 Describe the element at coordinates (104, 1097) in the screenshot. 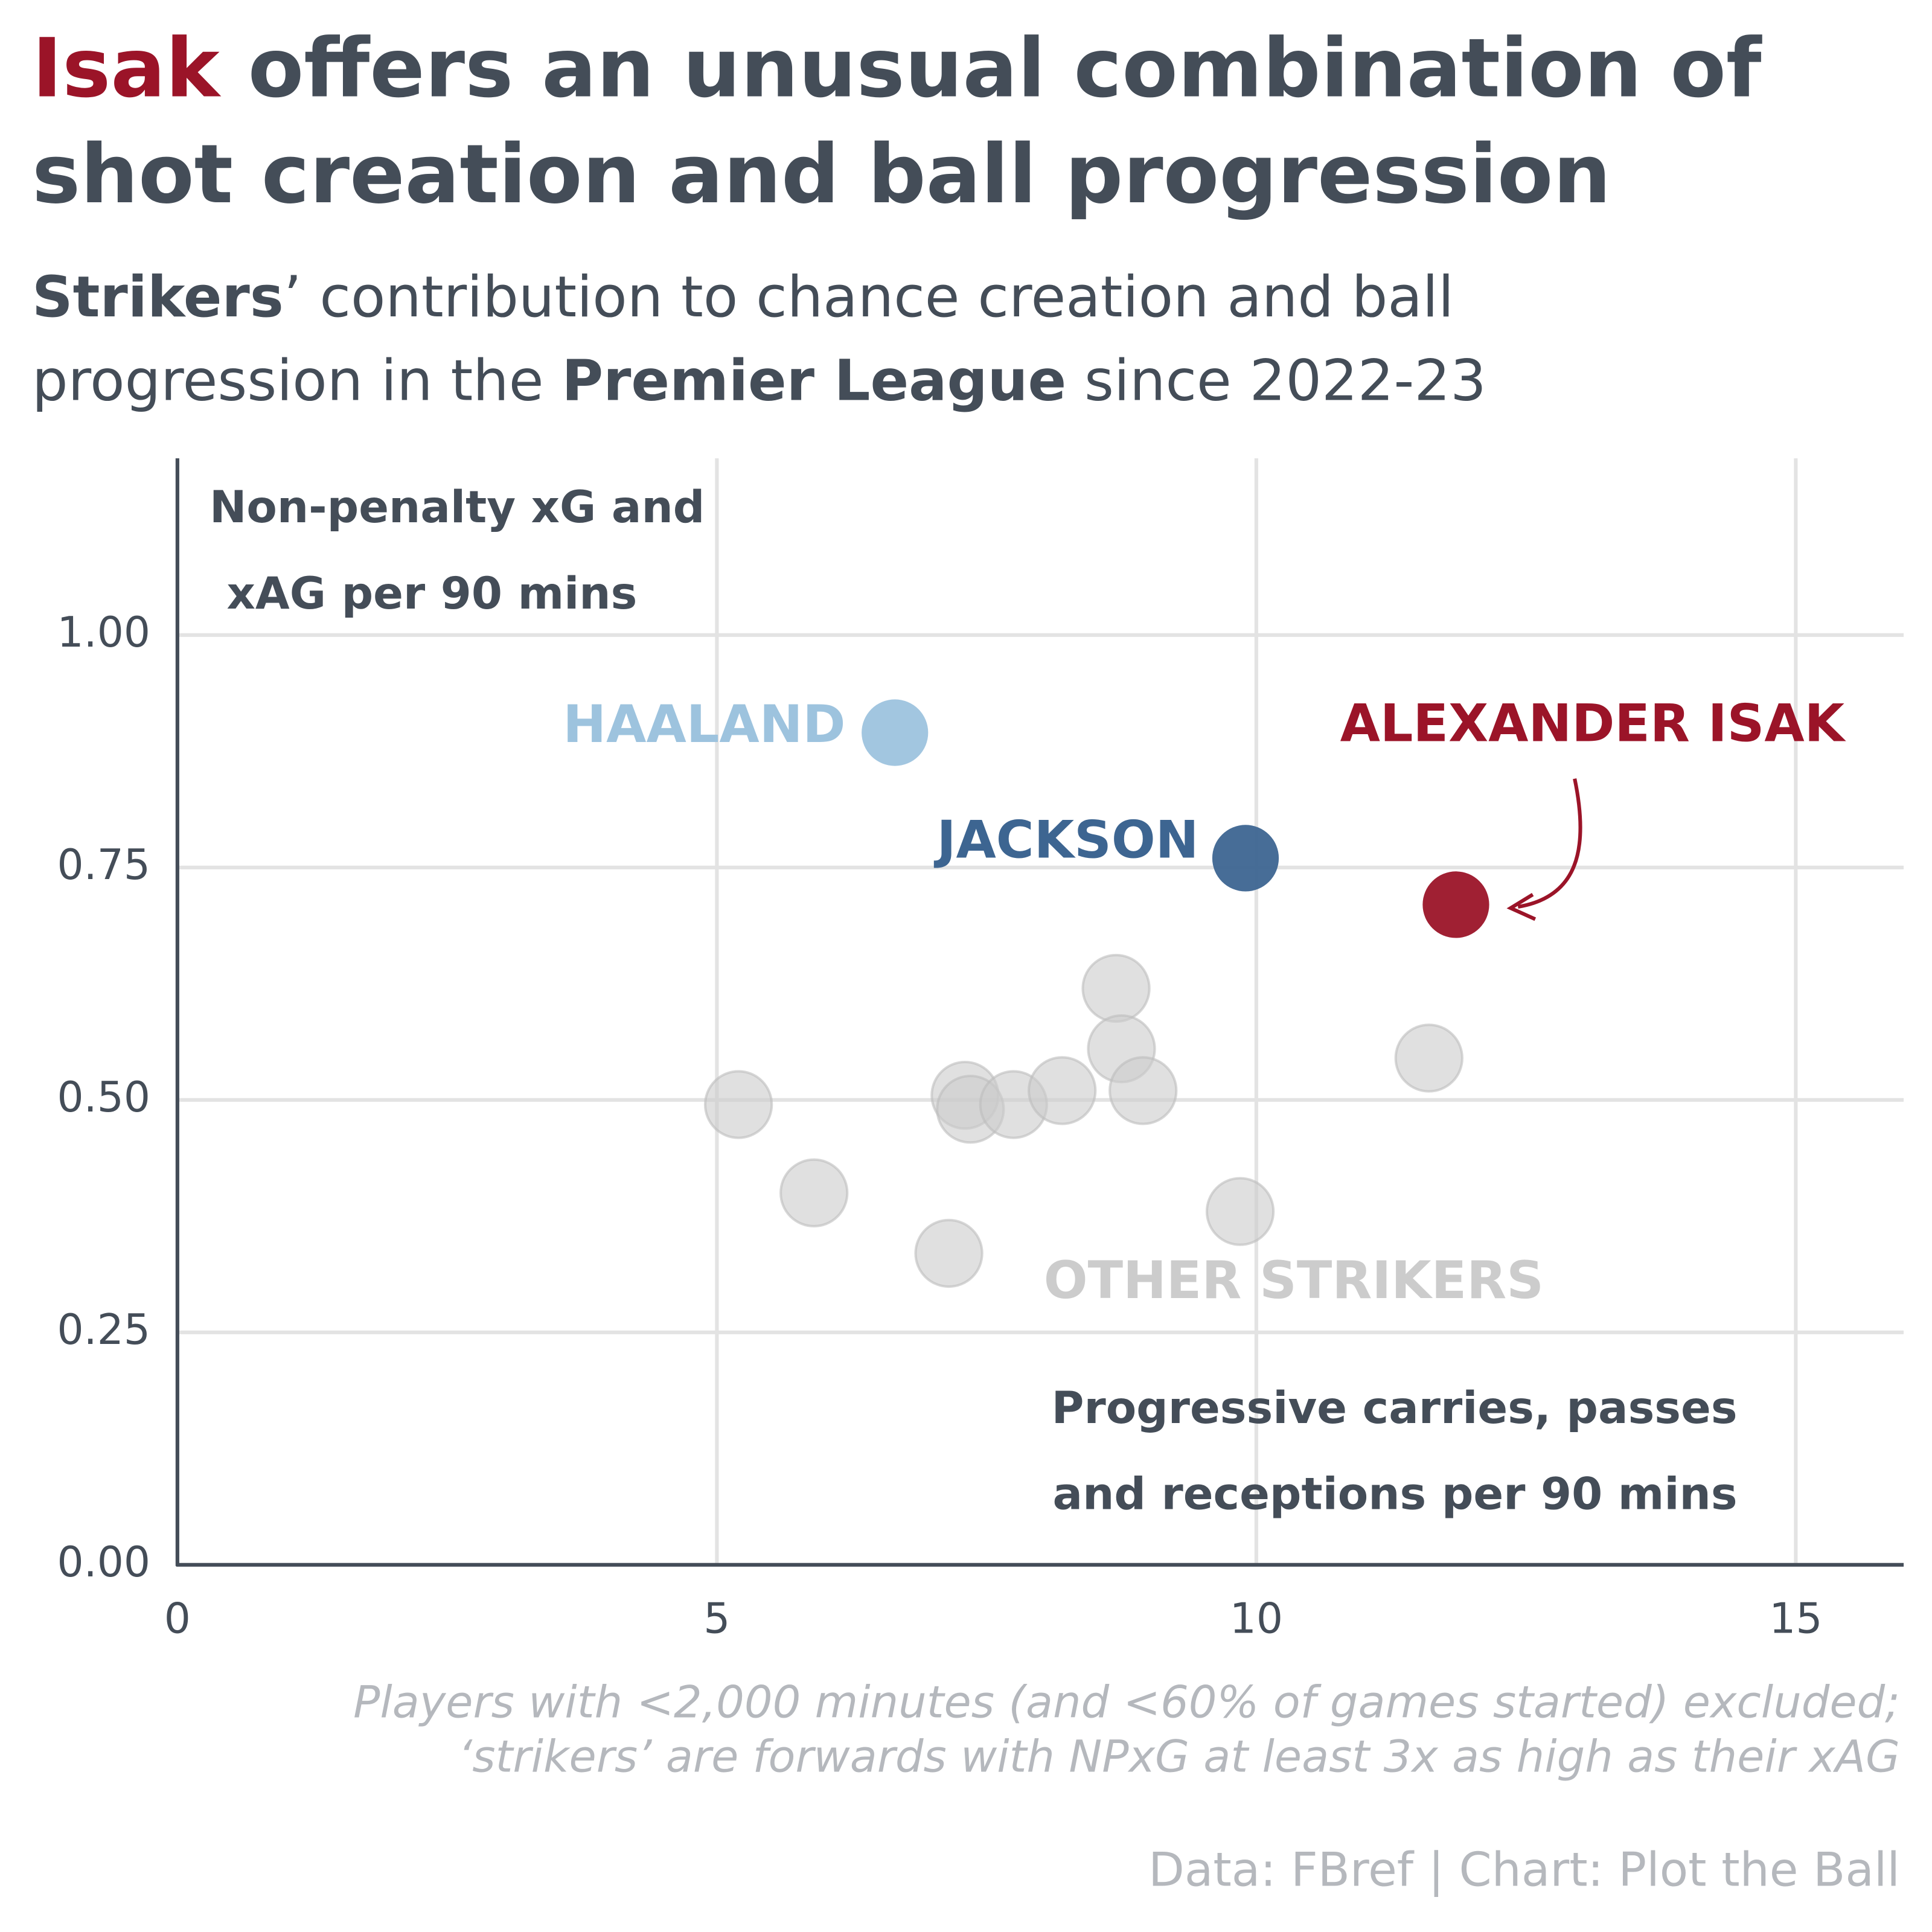

I see `y-tick-label: 0.50` at that location.